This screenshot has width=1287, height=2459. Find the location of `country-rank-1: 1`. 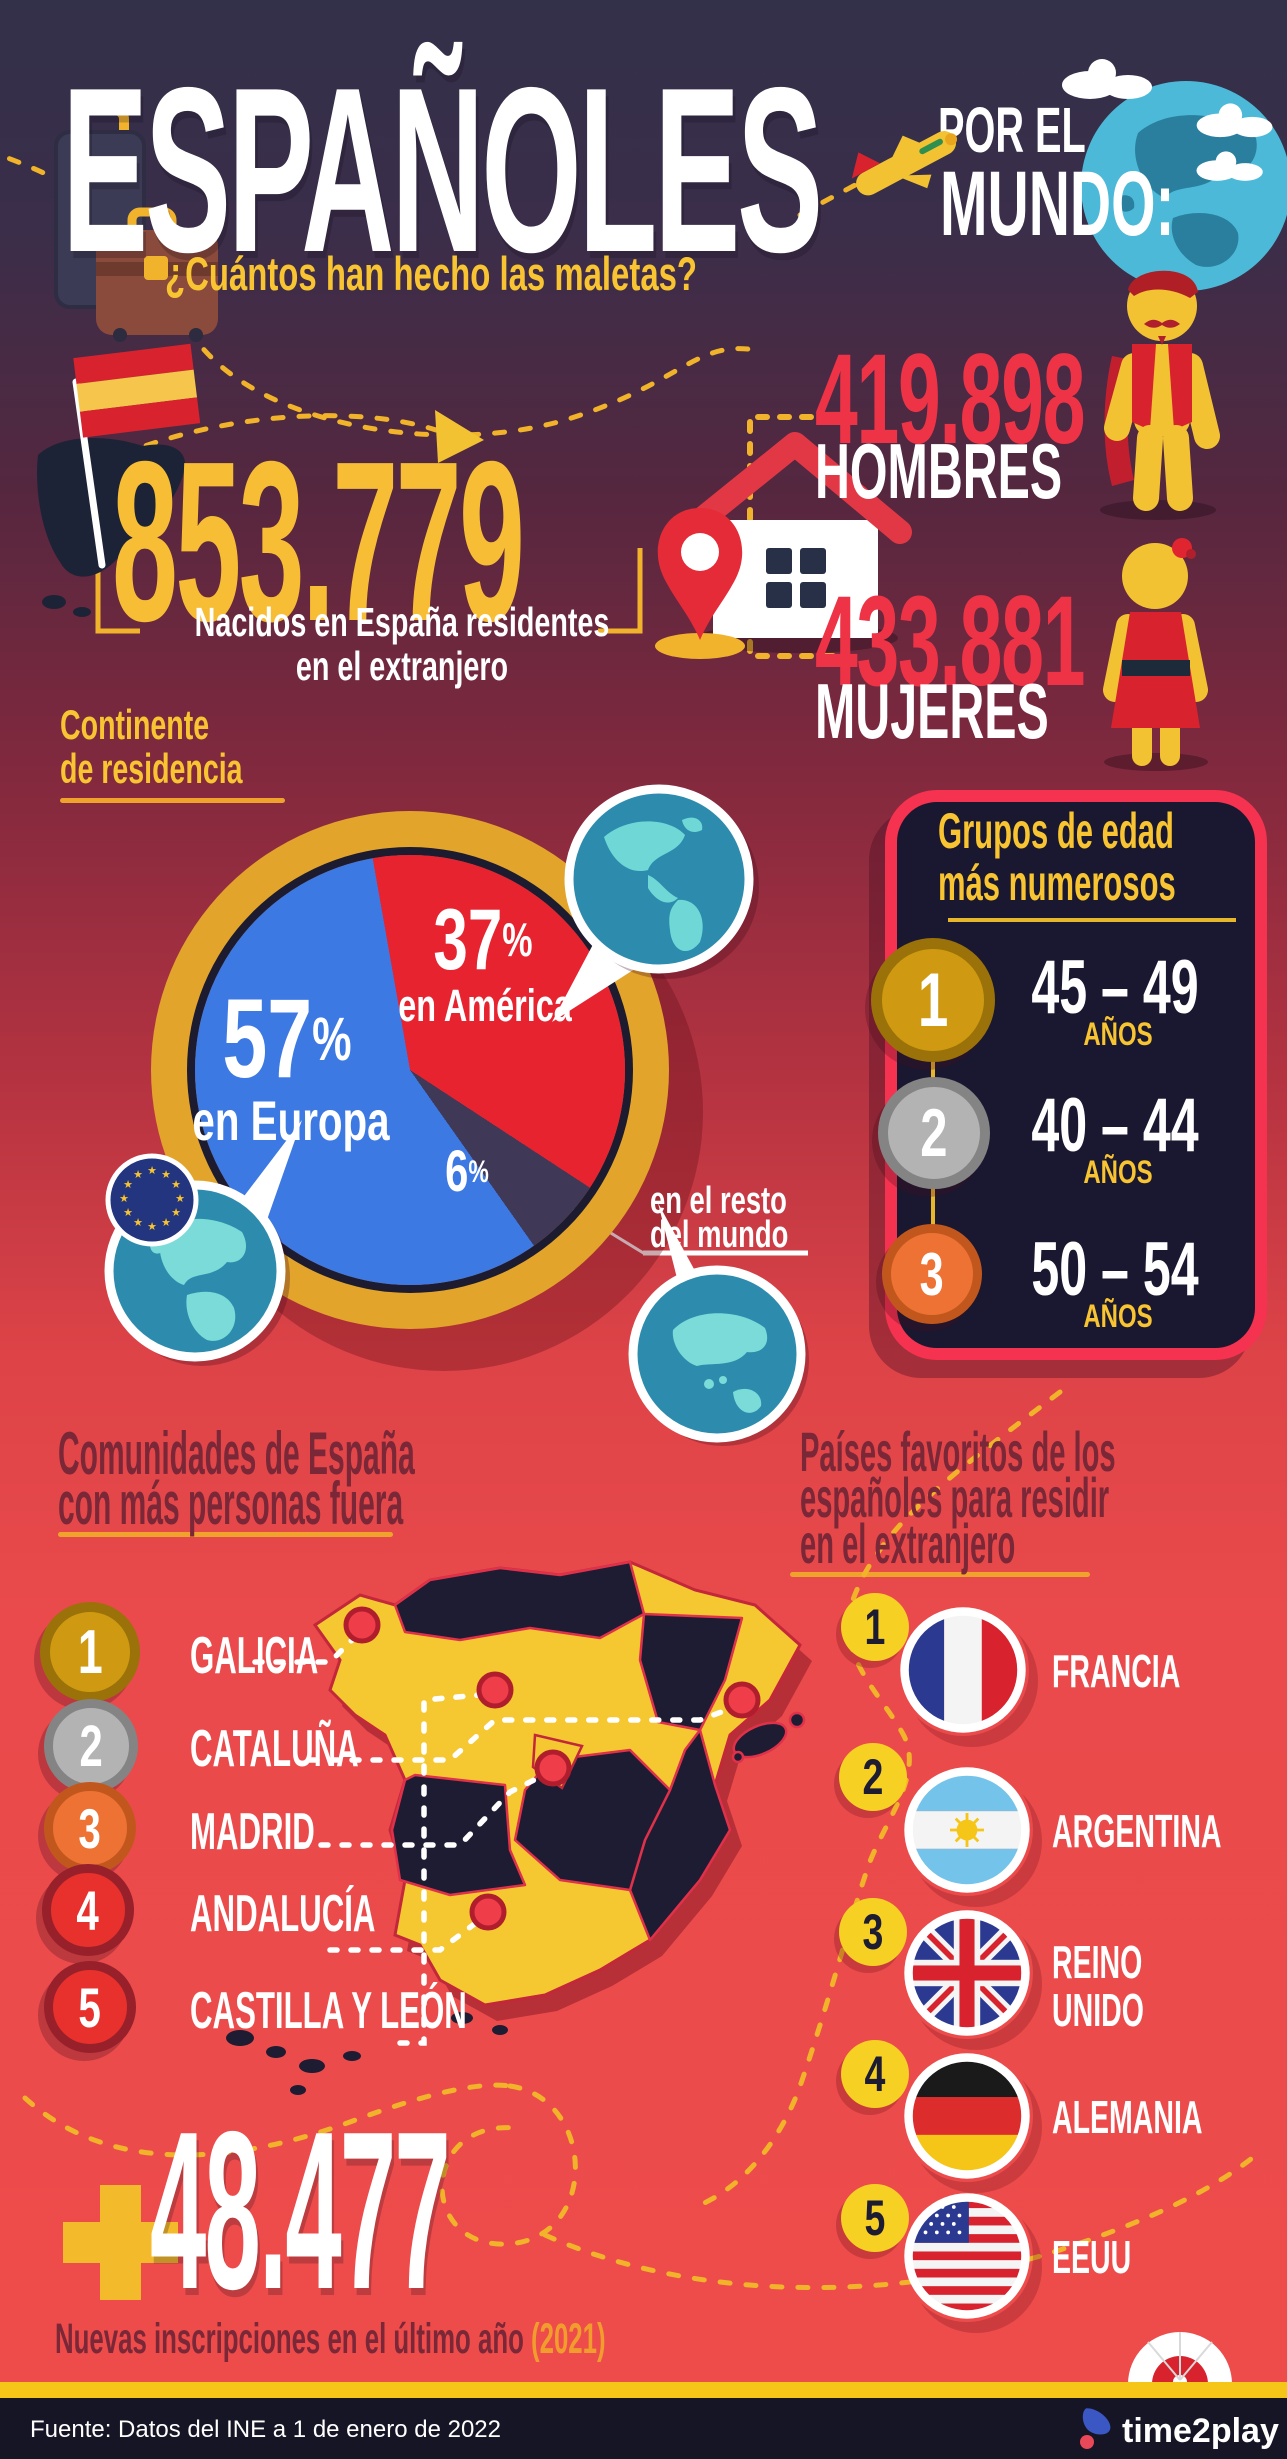

country-rank-1: 1 is located at coordinates (875, 1627).